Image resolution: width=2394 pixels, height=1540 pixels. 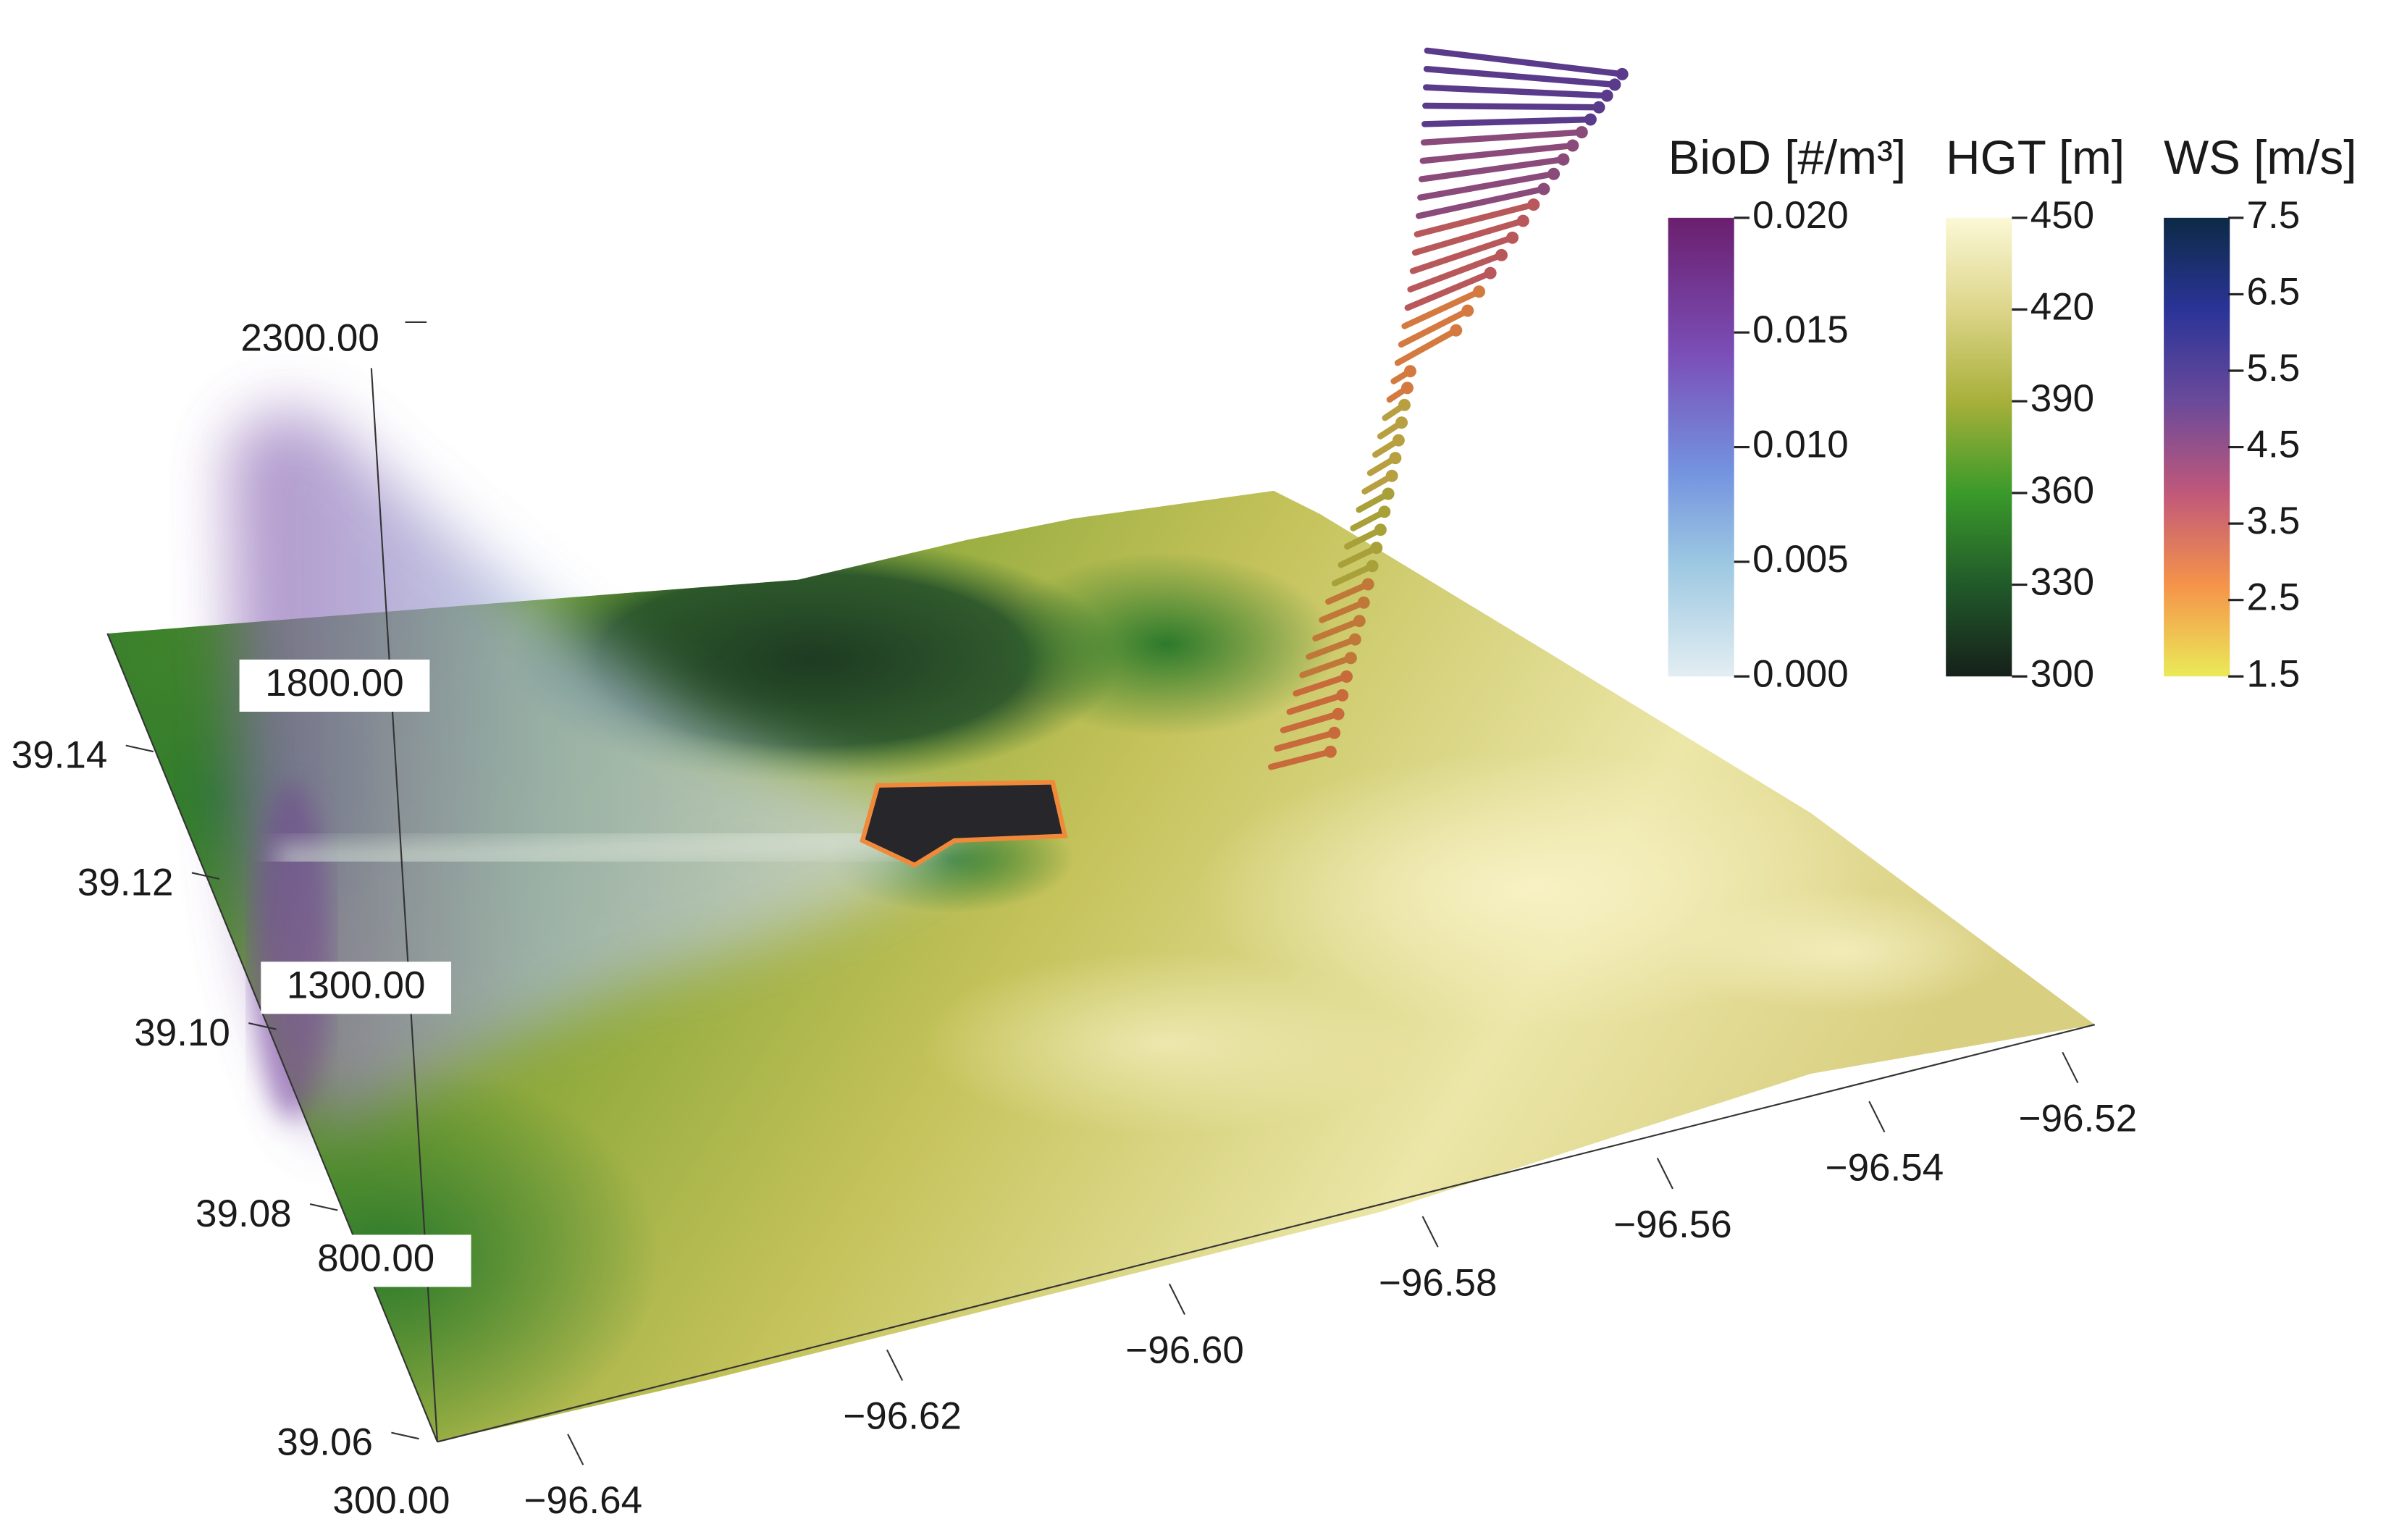 What do you see at coordinates (309, 337) in the screenshot?
I see `z-tick-label: 2300.00` at bounding box center [309, 337].